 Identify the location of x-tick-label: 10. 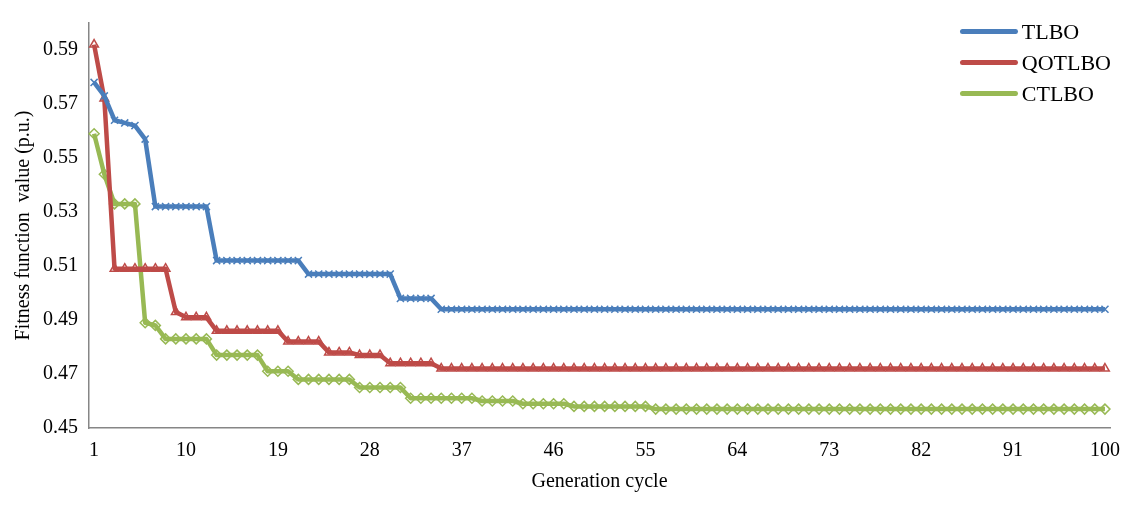
(186, 449).